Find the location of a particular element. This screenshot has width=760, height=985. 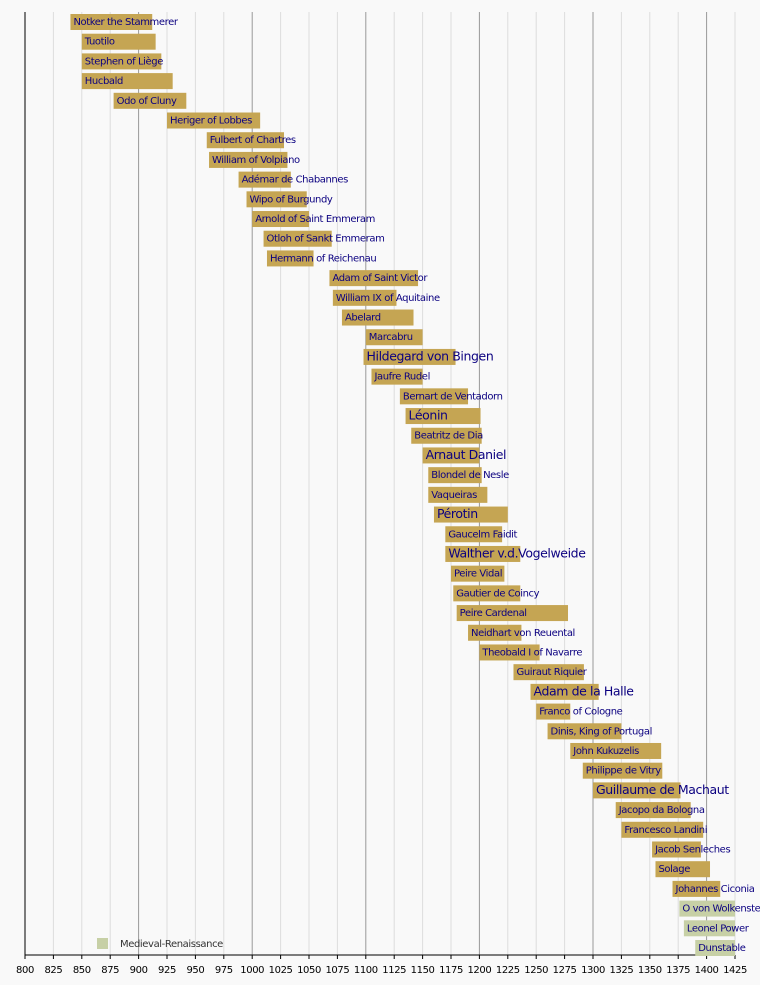

x-tick-label: 1400 is located at coordinates (707, 970).